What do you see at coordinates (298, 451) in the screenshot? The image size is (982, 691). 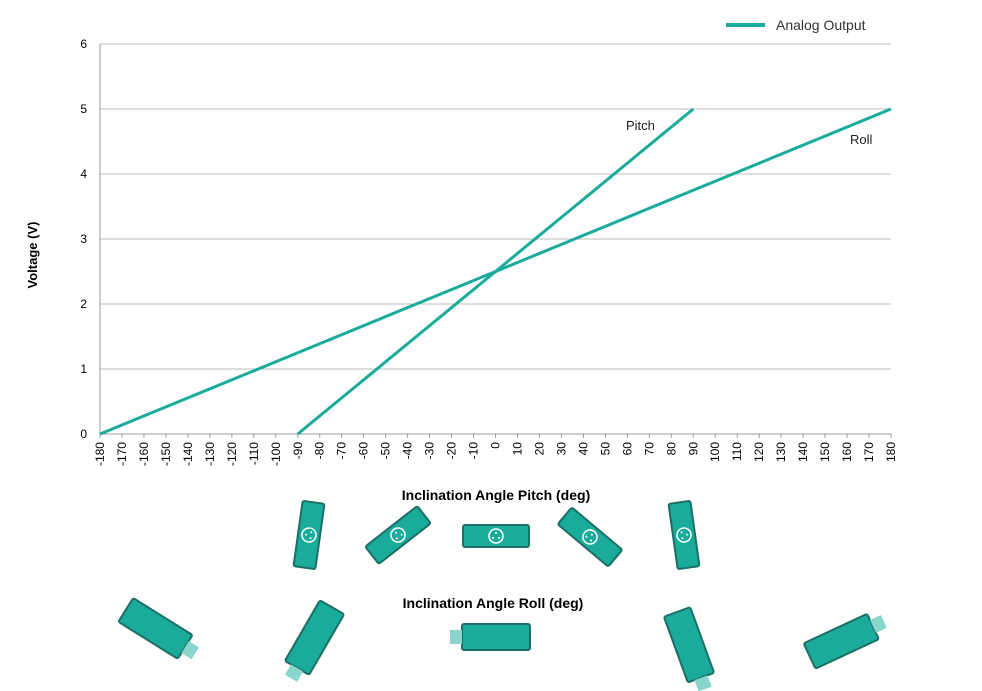 I see `x-tick-label: -90` at bounding box center [298, 451].